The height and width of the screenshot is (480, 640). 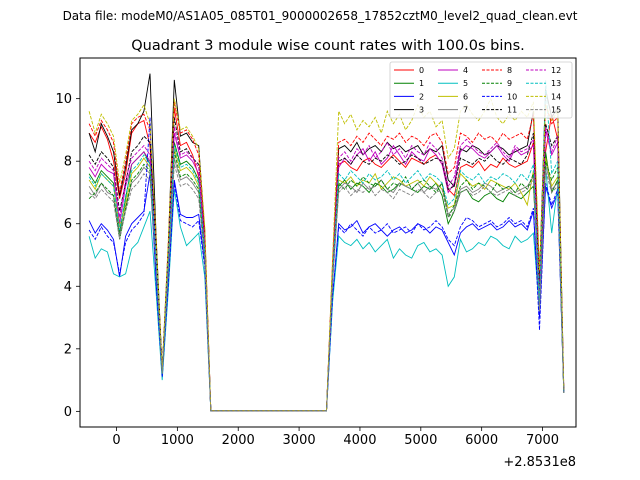 What do you see at coordinates (556, 96) in the screenshot?
I see `legend-label-14: 14` at bounding box center [556, 96].